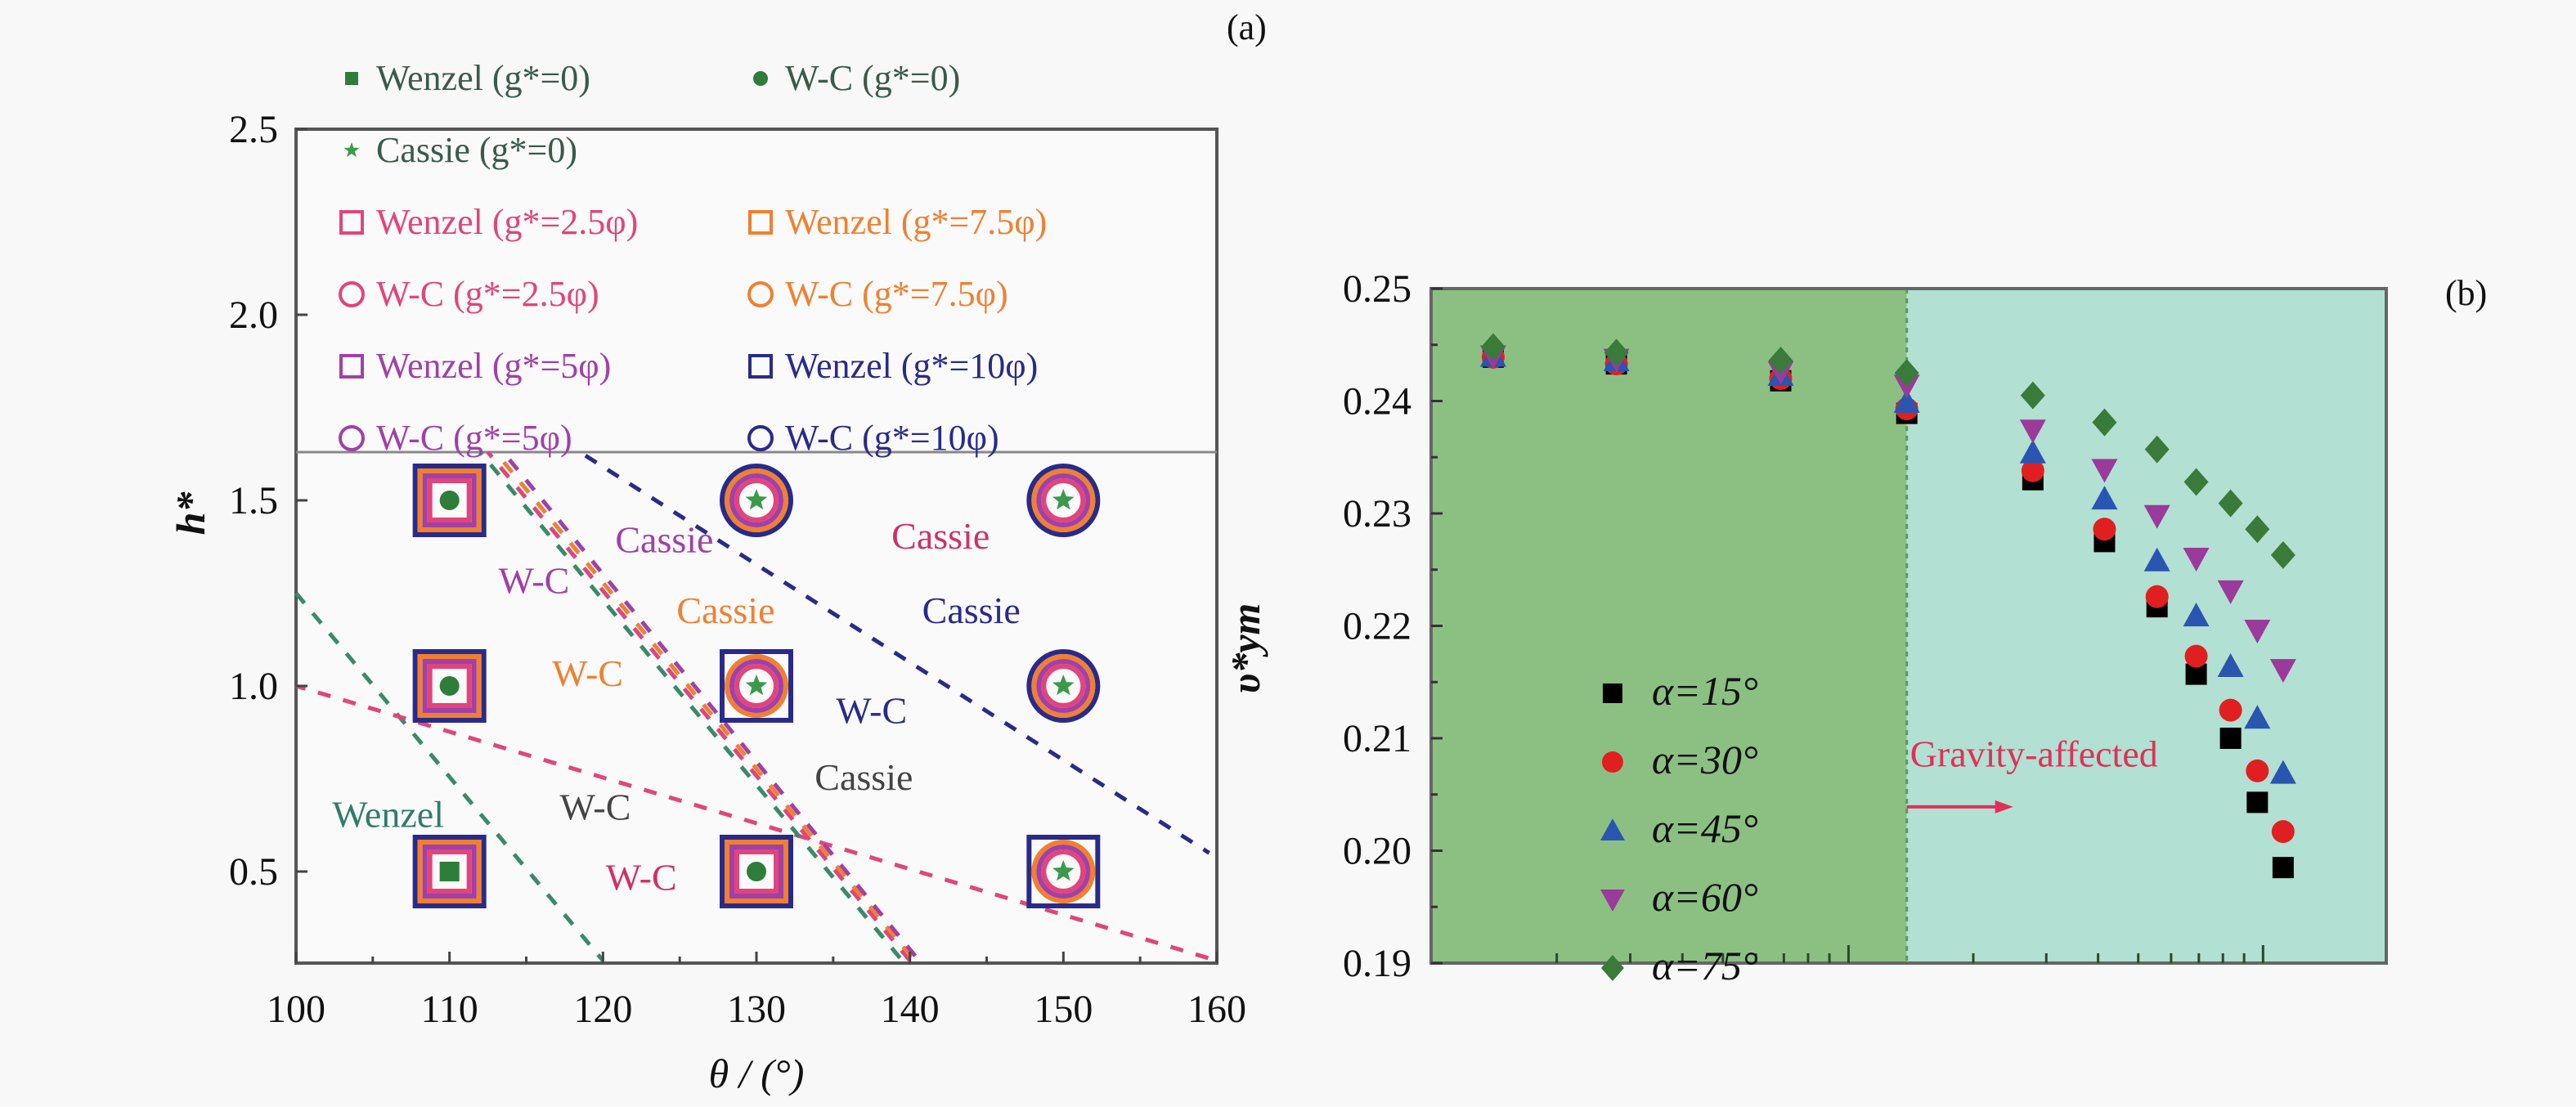 The height and width of the screenshot is (1107, 2576). I want to click on legend-label: W-C (g*=0), so click(873, 78).